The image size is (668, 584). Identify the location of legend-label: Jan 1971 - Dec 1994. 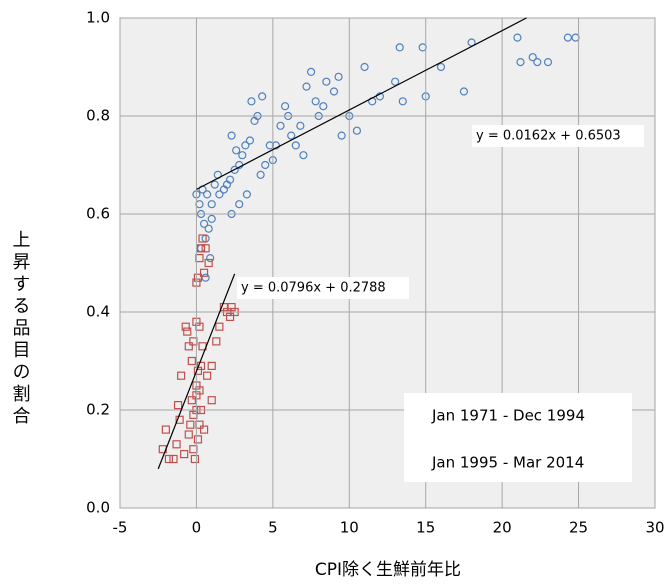
(508, 416).